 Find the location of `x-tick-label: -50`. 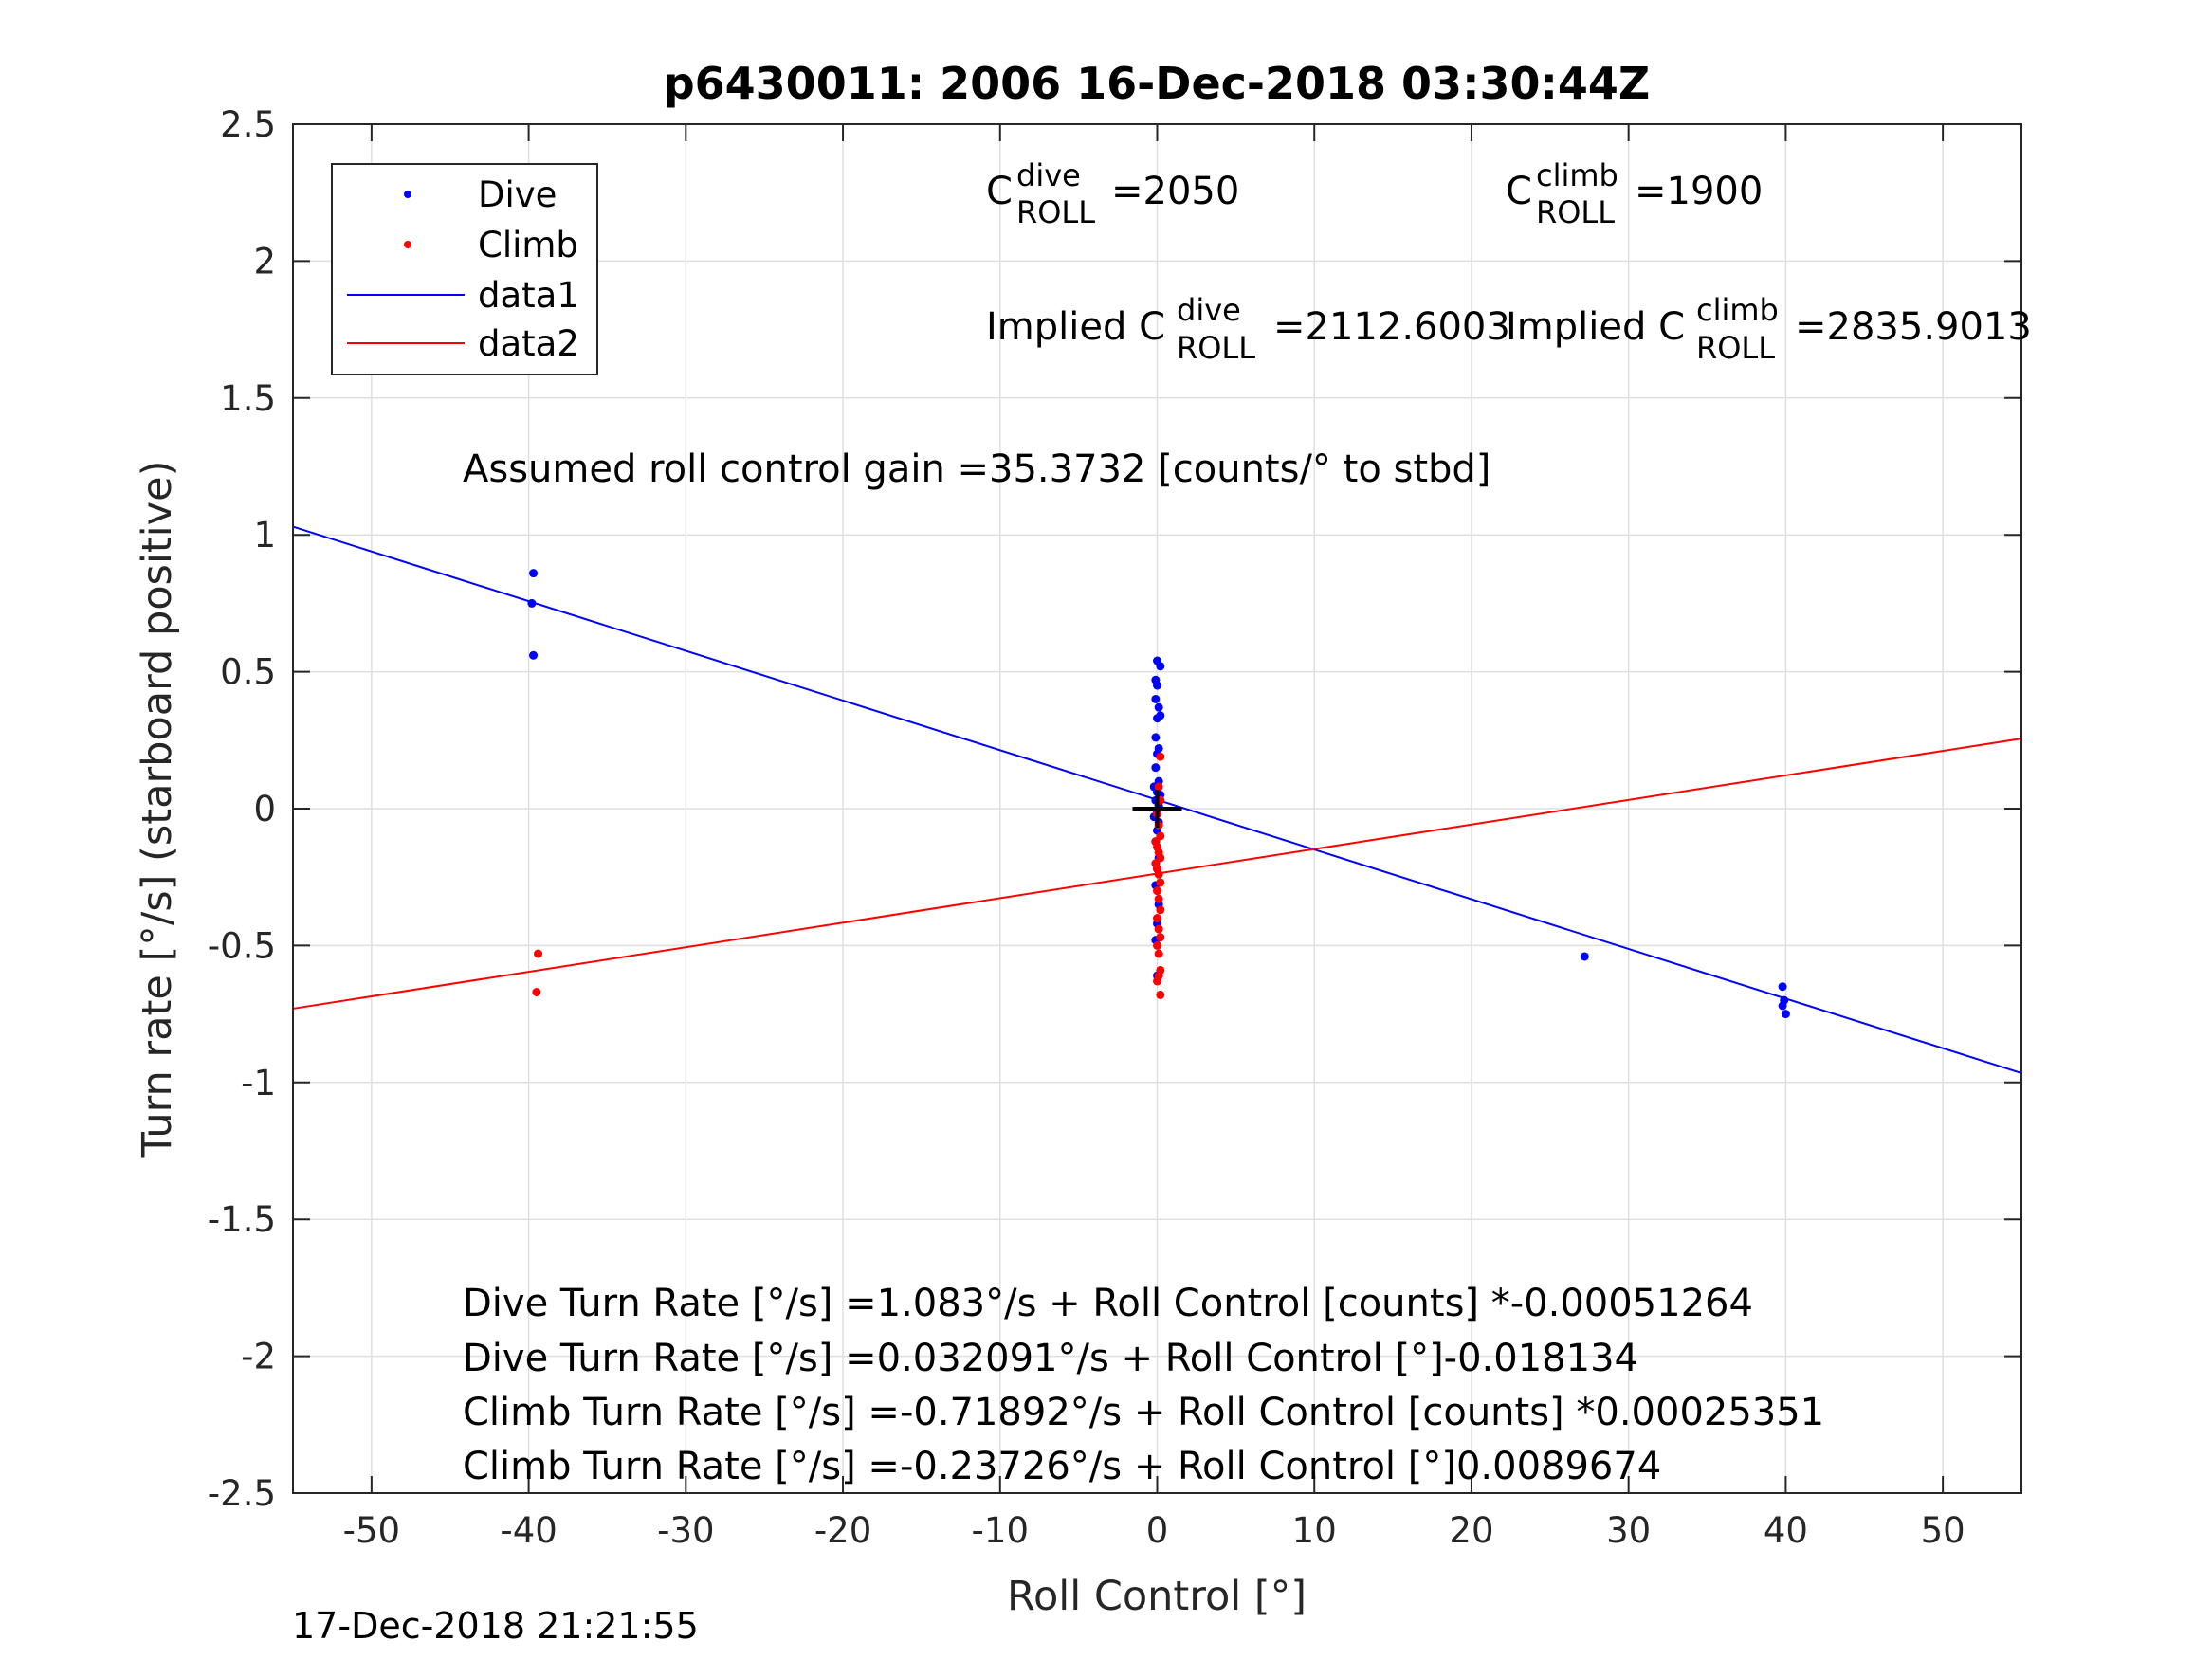

x-tick-label: -50 is located at coordinates (371, 1530).